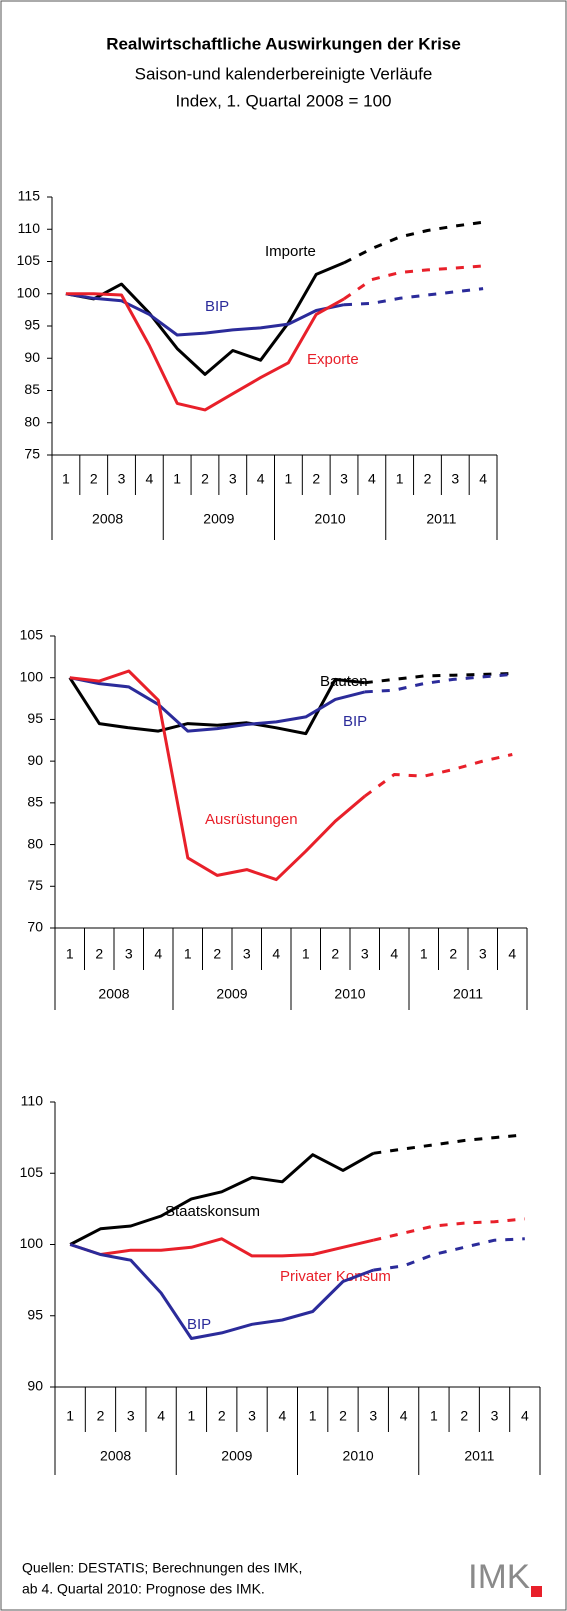  What do you see at coordinates (335, 1276) in the screenshot?
I see `series-label: Privater Konsum` at bounding box center [335, 1276].